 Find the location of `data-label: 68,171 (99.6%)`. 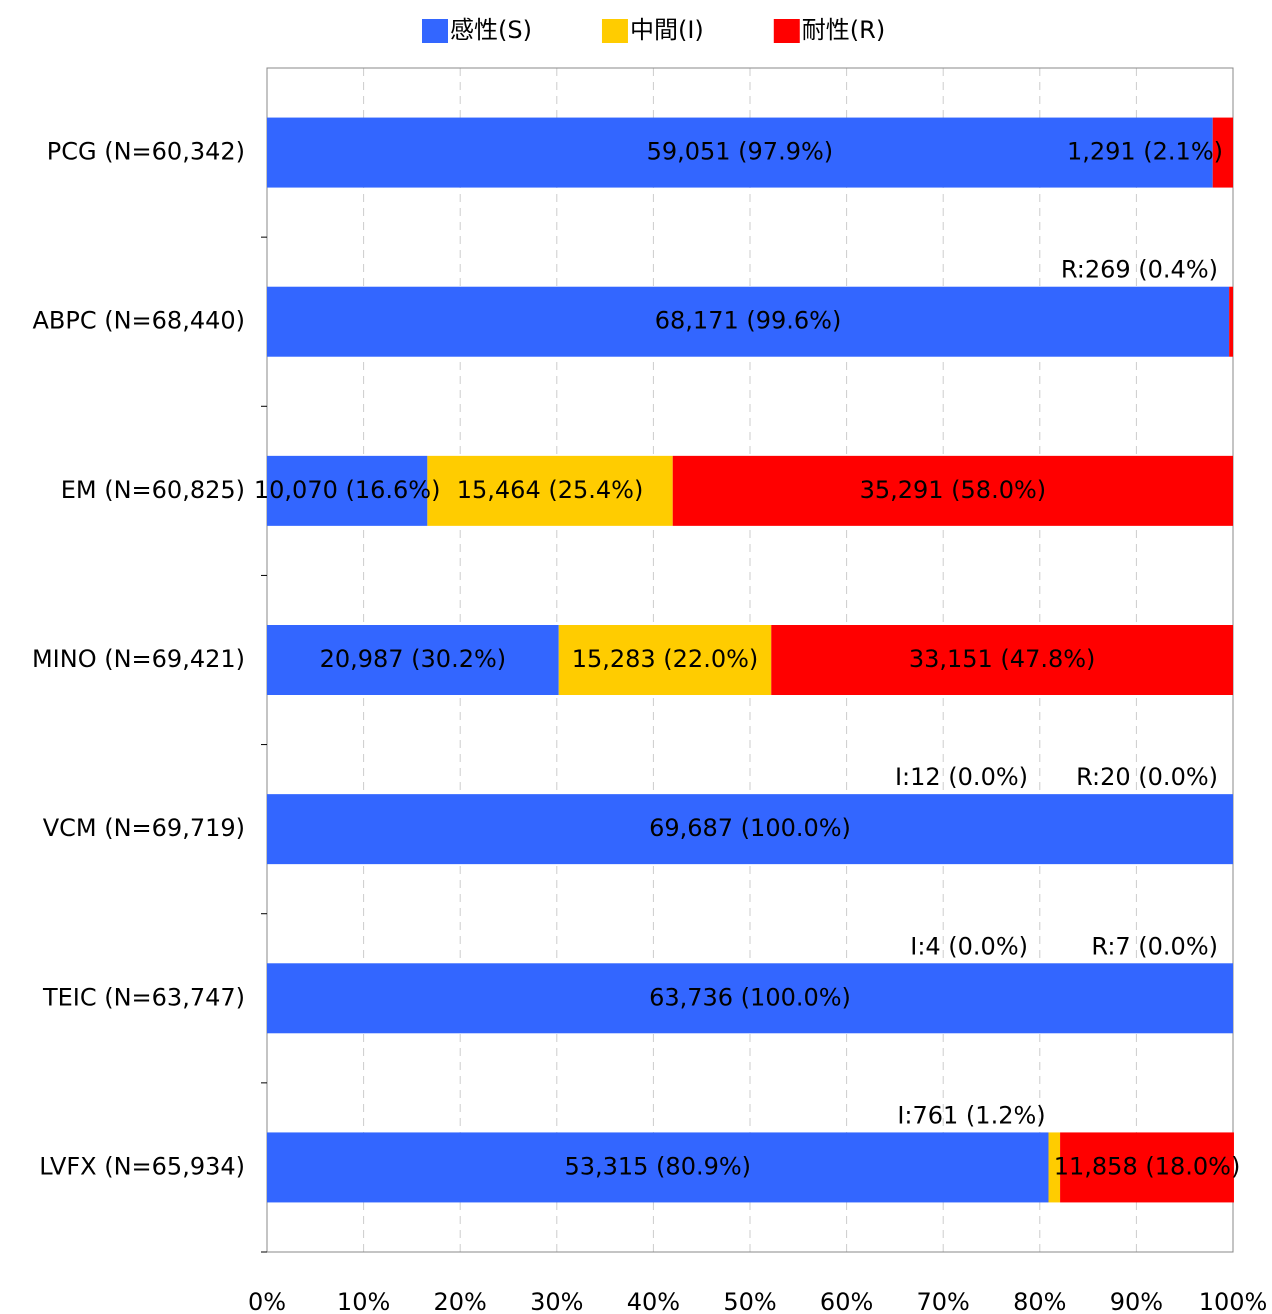

data-label: 68,171 (99.6%) is located at coordinates (748, 321).